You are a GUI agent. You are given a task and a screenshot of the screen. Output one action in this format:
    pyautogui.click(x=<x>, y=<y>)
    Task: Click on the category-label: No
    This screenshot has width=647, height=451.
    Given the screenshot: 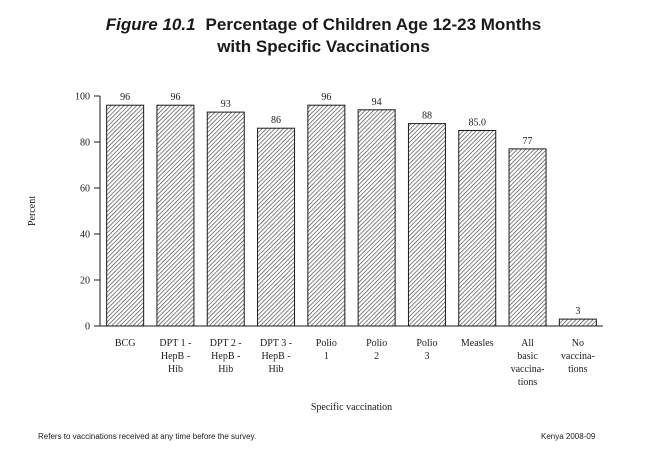 What is the action you would take?
    pyautogui.click(x=578, y=343)
    